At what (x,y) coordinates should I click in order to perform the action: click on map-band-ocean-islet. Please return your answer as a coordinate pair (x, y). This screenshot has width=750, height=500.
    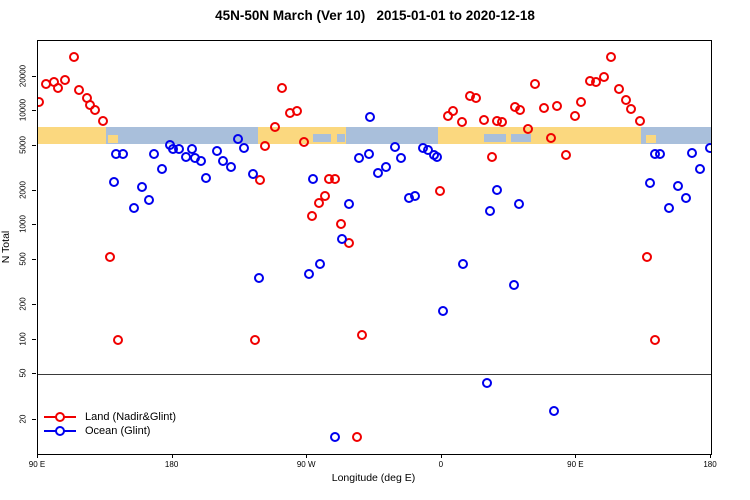
    Looking at the image, I should click on (341, 137).